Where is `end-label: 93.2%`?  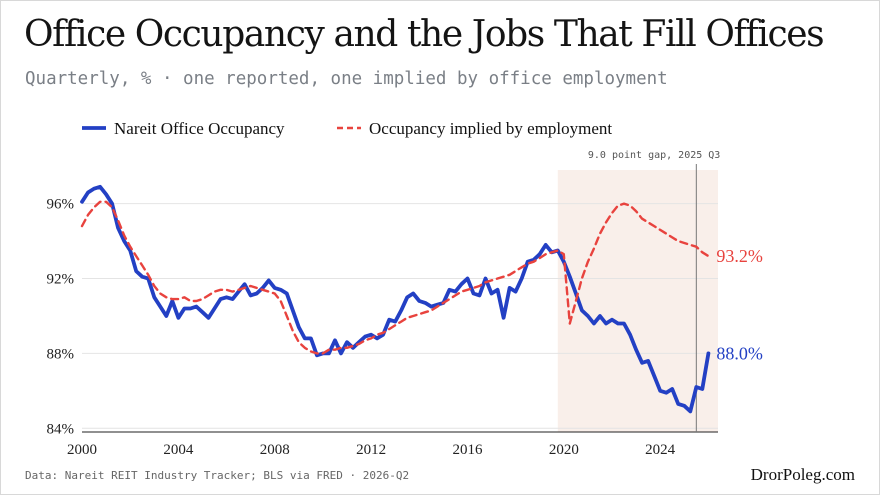 end-label: 93.2% is located at coordinates (739, 256).